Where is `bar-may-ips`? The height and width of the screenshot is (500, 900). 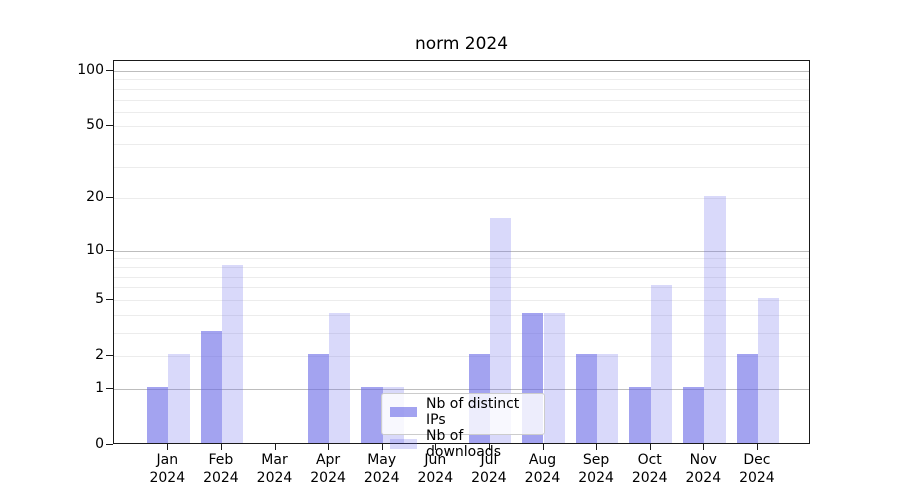 bar-may-ips is located at coordinates (372, 414).